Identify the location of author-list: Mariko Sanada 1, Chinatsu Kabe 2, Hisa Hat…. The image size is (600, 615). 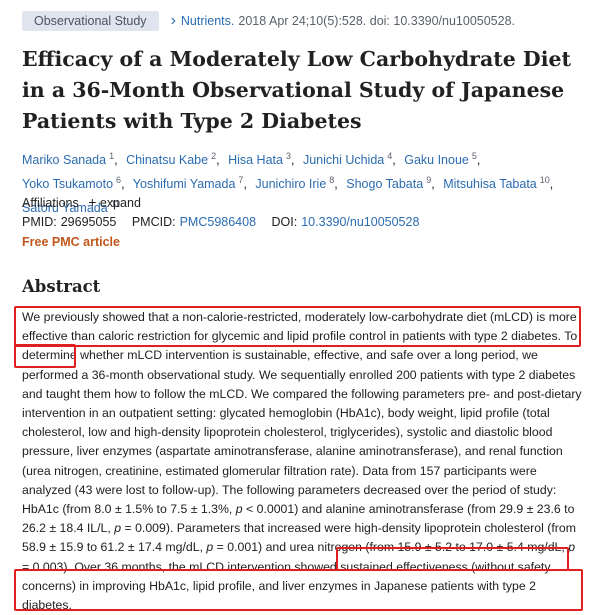
(288, 183).